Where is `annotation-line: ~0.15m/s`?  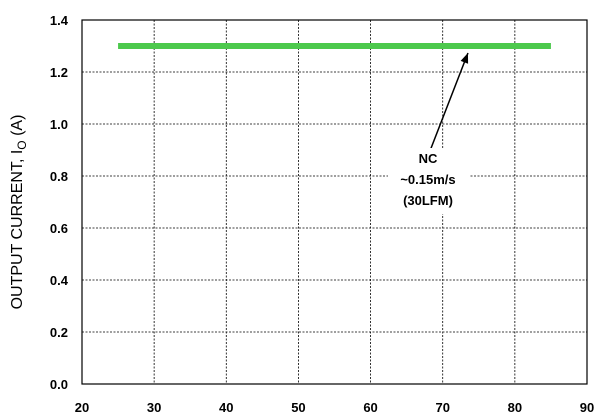
annotation-line: ~0.15m/s is located at coordinates (427, 179).